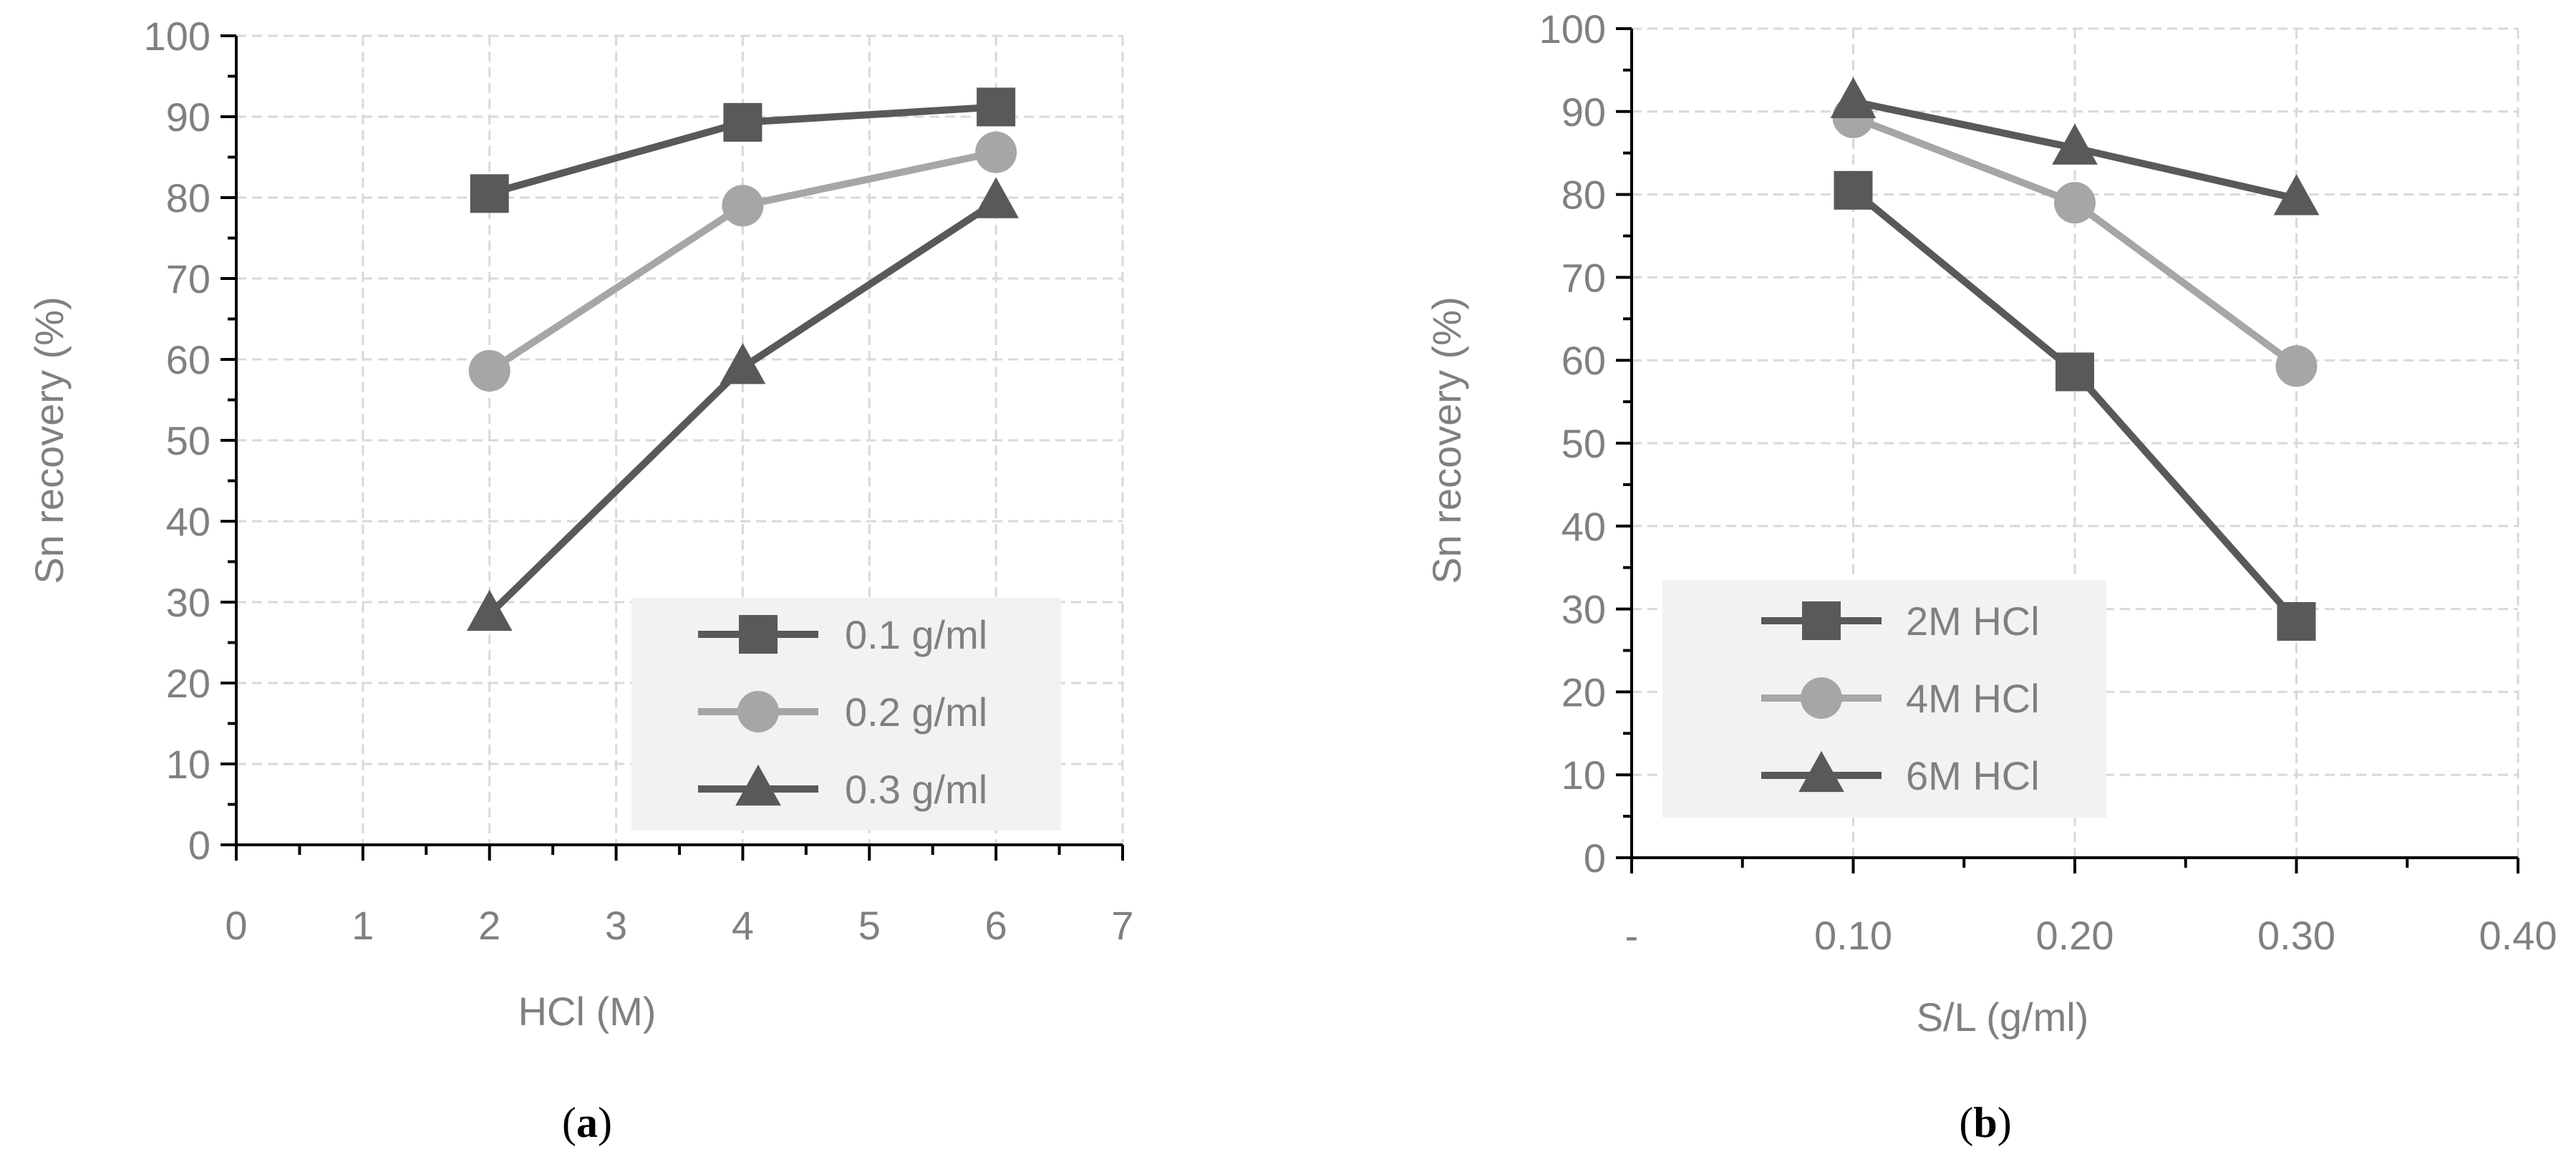  I want to click on x-tick-label: 4, so click(743, 925).